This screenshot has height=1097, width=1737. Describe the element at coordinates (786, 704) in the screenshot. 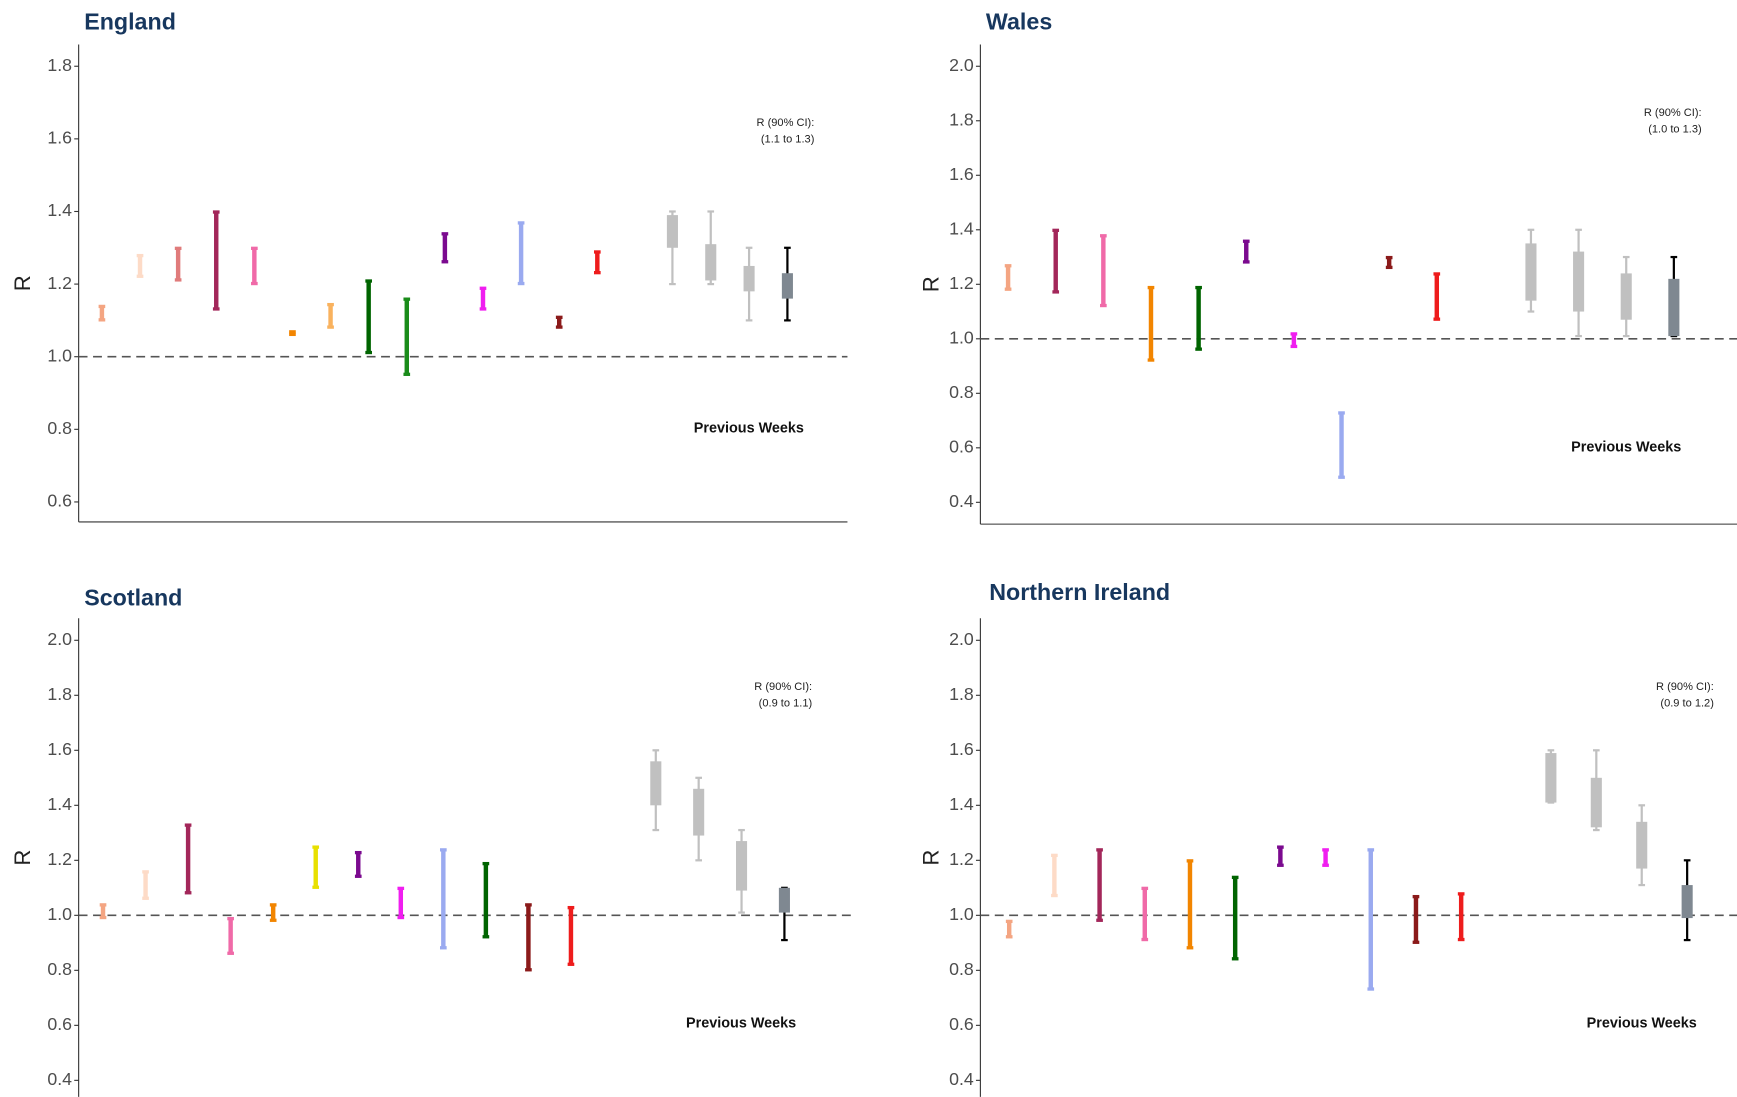

I see `ci-range: (0.9 to 1.1)` at that location.